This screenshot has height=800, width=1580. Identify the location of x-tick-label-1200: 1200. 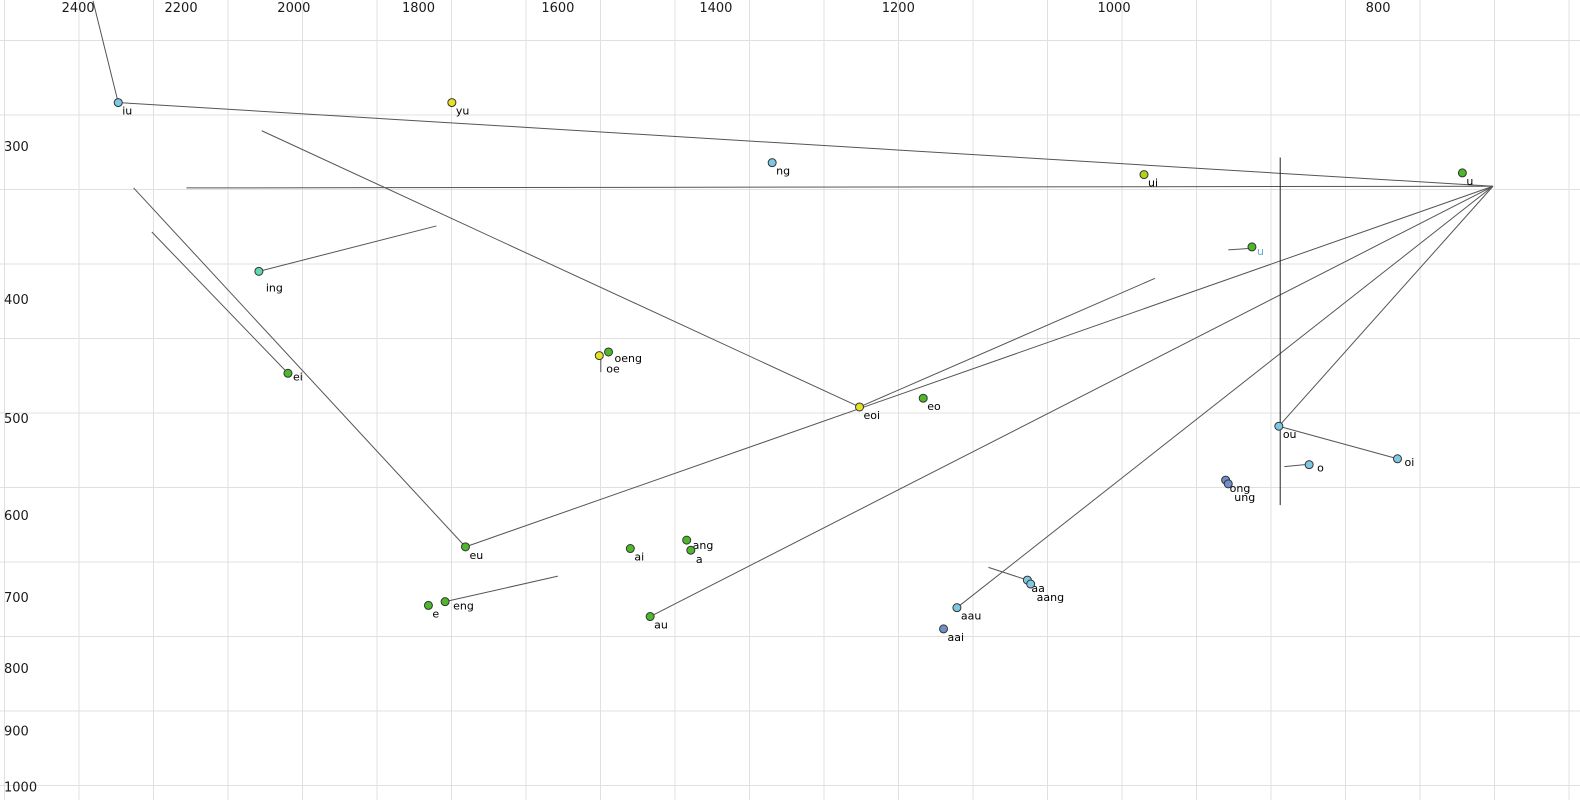
(898, 8).